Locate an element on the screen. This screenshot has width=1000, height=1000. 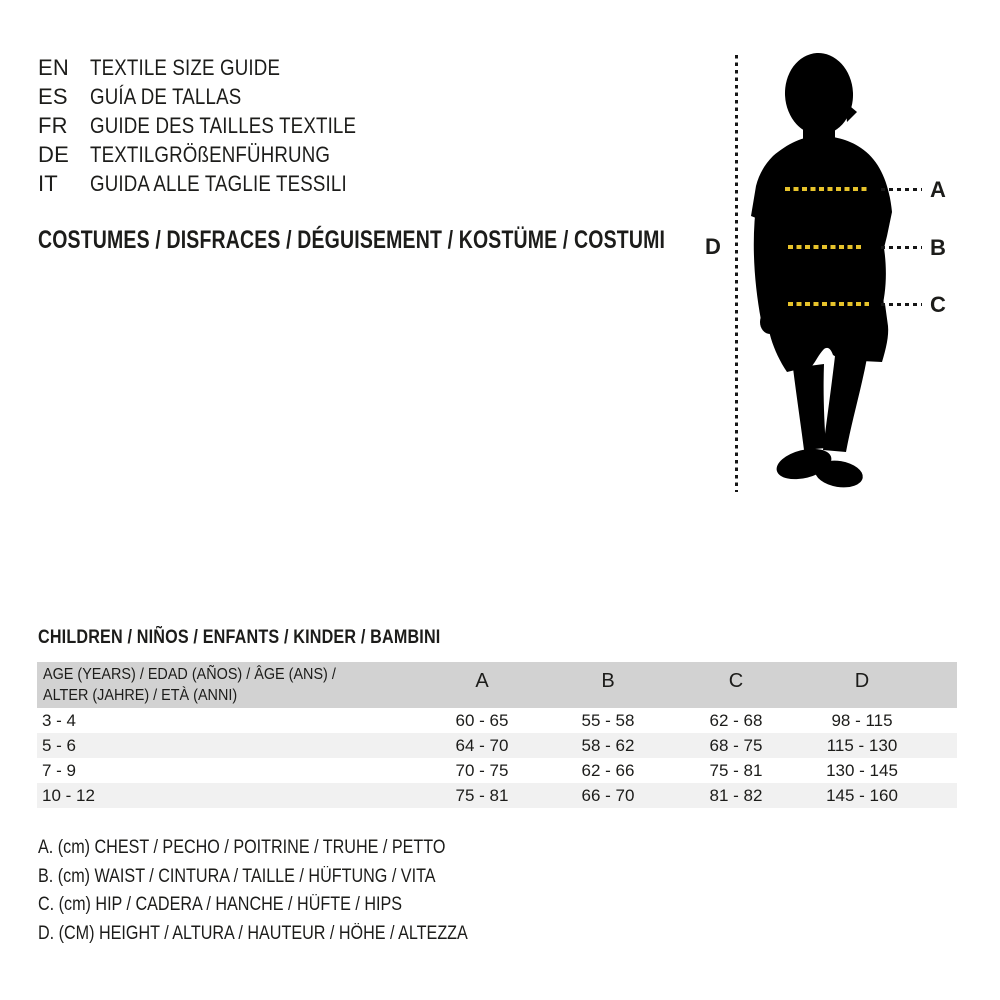
column-header-c: C is located at coordinates (736, 681).